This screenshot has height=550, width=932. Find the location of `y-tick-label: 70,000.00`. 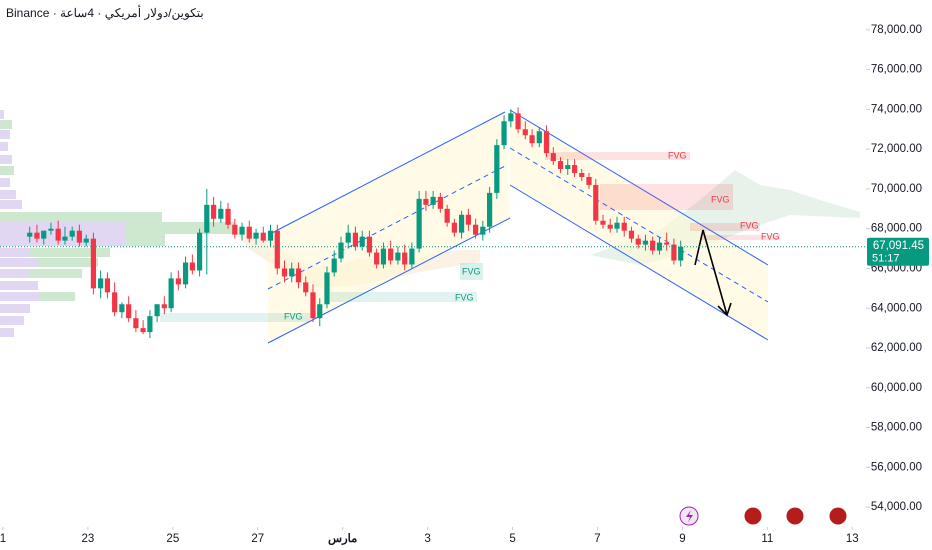

y-tick-label: 70,000.00 is located at coordinates (896, 189).